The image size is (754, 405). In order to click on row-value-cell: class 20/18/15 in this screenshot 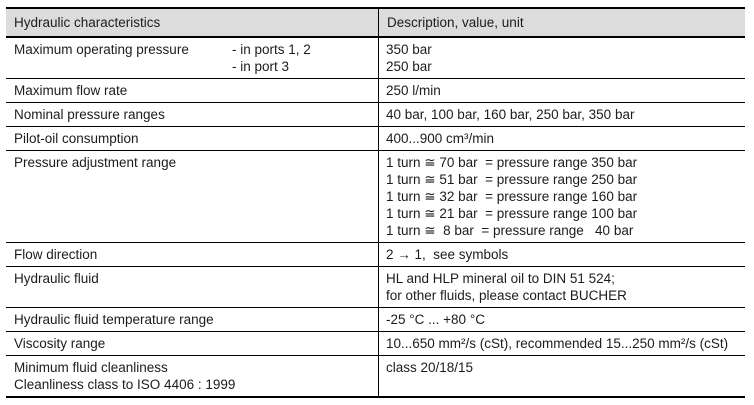, I will do `click(561, 376)`.